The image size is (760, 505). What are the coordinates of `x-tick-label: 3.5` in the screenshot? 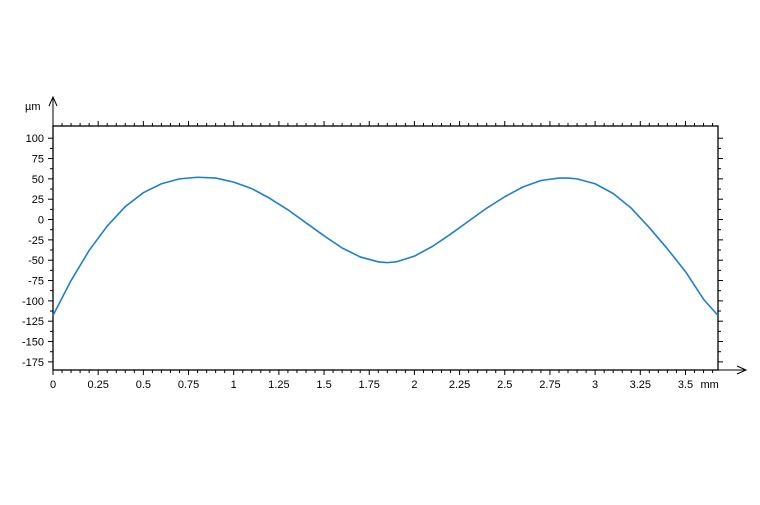 It's located at (685, 385).